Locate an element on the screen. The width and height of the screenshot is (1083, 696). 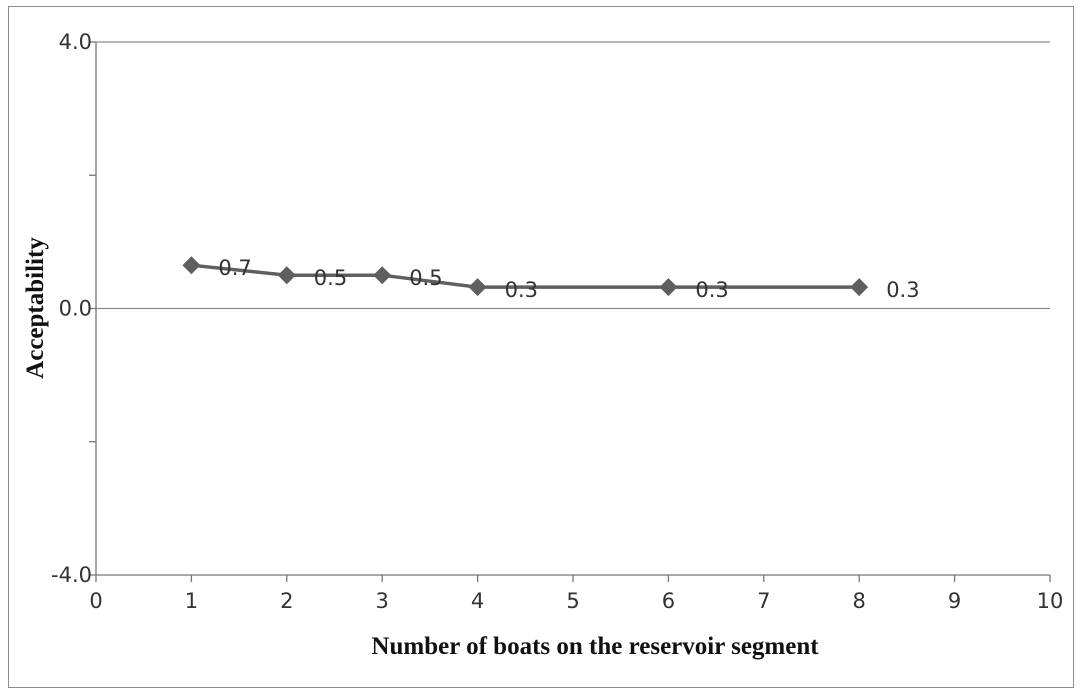
y-tick-label: 0.0 is located at coordinates (75, 309).